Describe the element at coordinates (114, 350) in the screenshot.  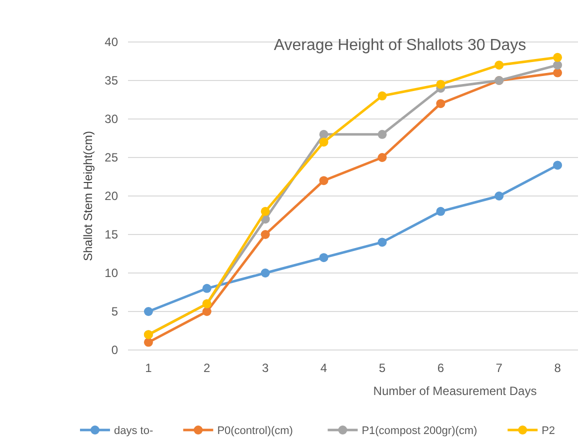
I see `y-tick-label: 0` at that location.